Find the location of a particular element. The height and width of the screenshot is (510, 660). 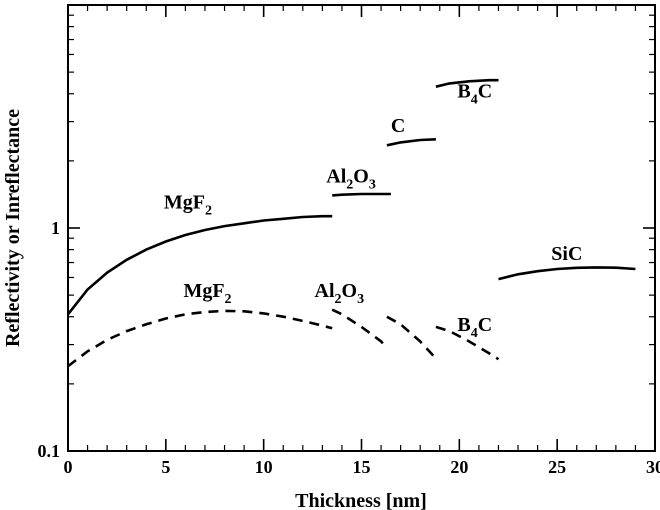

annotation-b4c-solid: B4C is located at coordinates (474, 93).